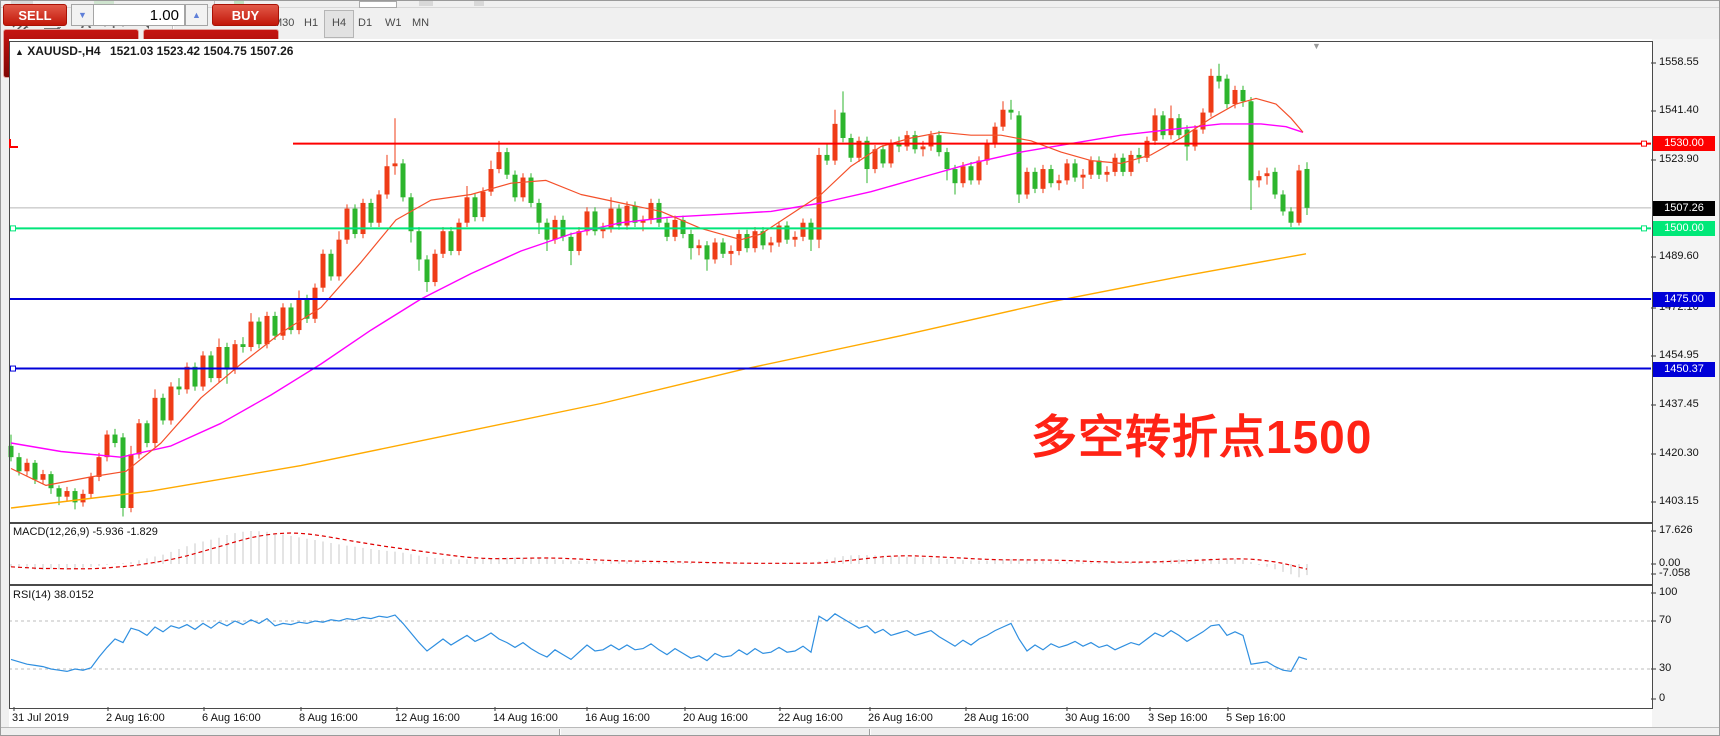 Image resolution: width=1720 pixels, height=736 pixels. I want to click on price-axis-background, so click(1685, 387).